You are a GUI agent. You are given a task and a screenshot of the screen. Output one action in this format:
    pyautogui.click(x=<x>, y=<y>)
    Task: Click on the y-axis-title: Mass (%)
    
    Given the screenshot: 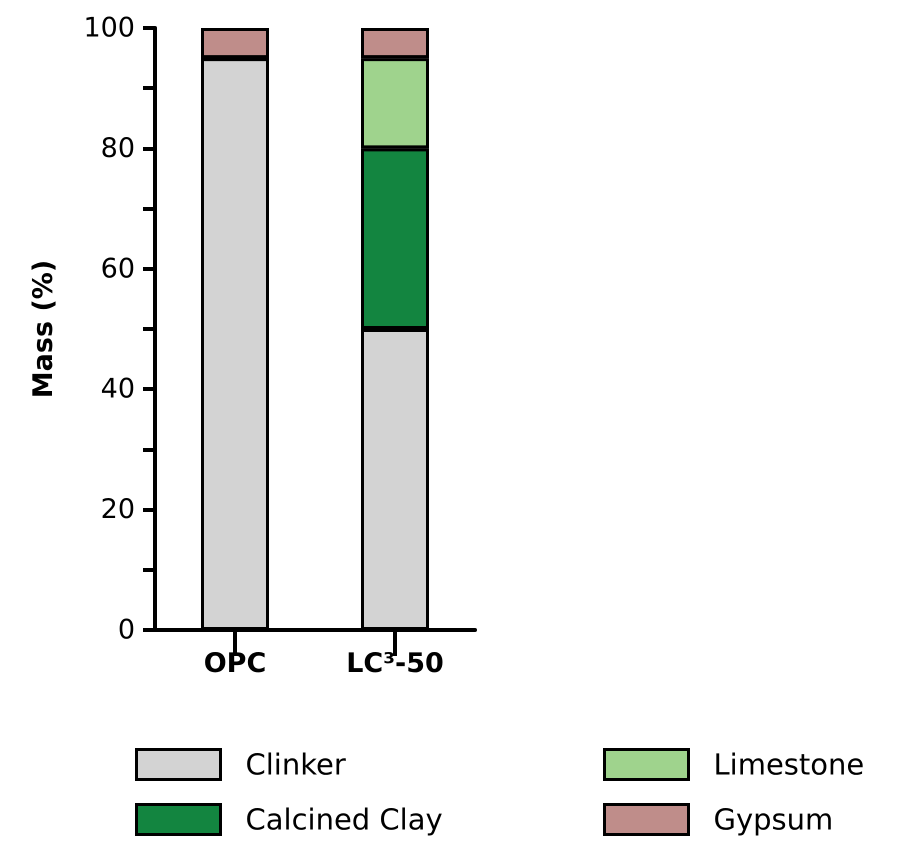 What is the action you would take?
    pyautogui.click(x=43, y=329)
    